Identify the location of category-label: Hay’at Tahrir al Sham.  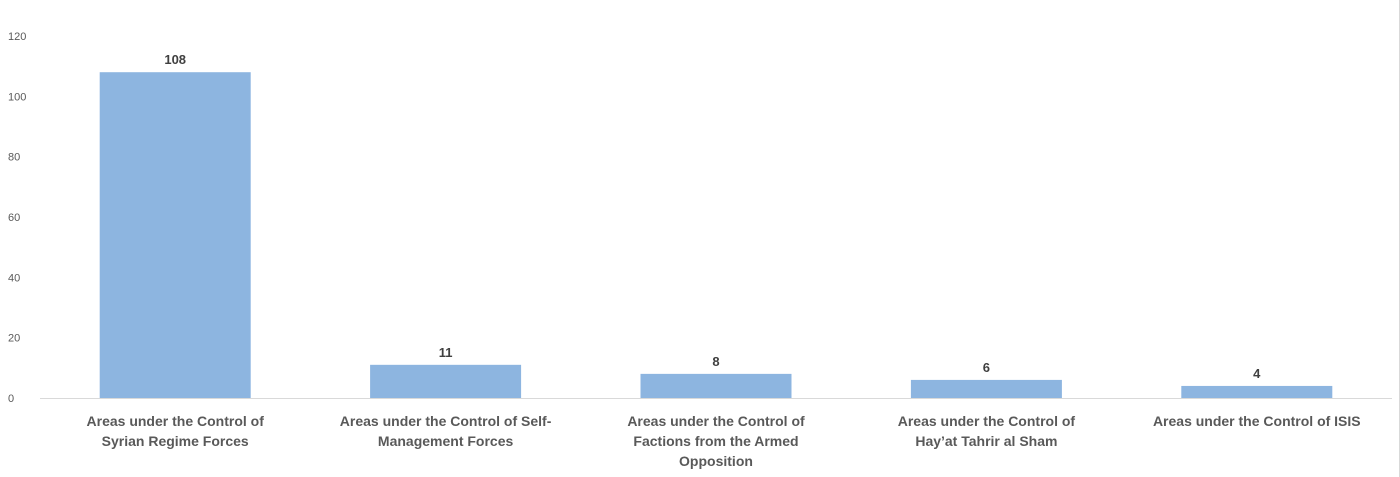
(986, 441).